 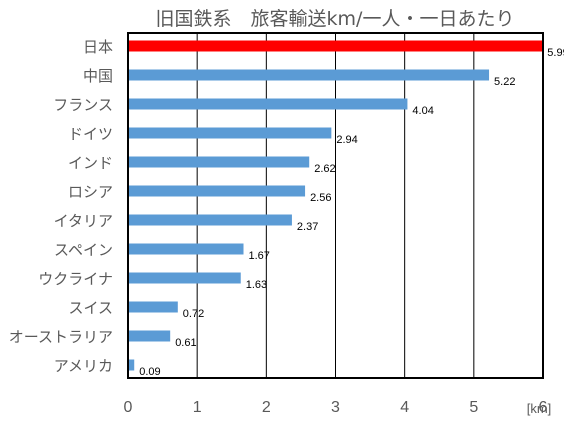 I want to click on x-tick-labels: 0 1 2 3 4 5 6, so click(x=336, y=407).